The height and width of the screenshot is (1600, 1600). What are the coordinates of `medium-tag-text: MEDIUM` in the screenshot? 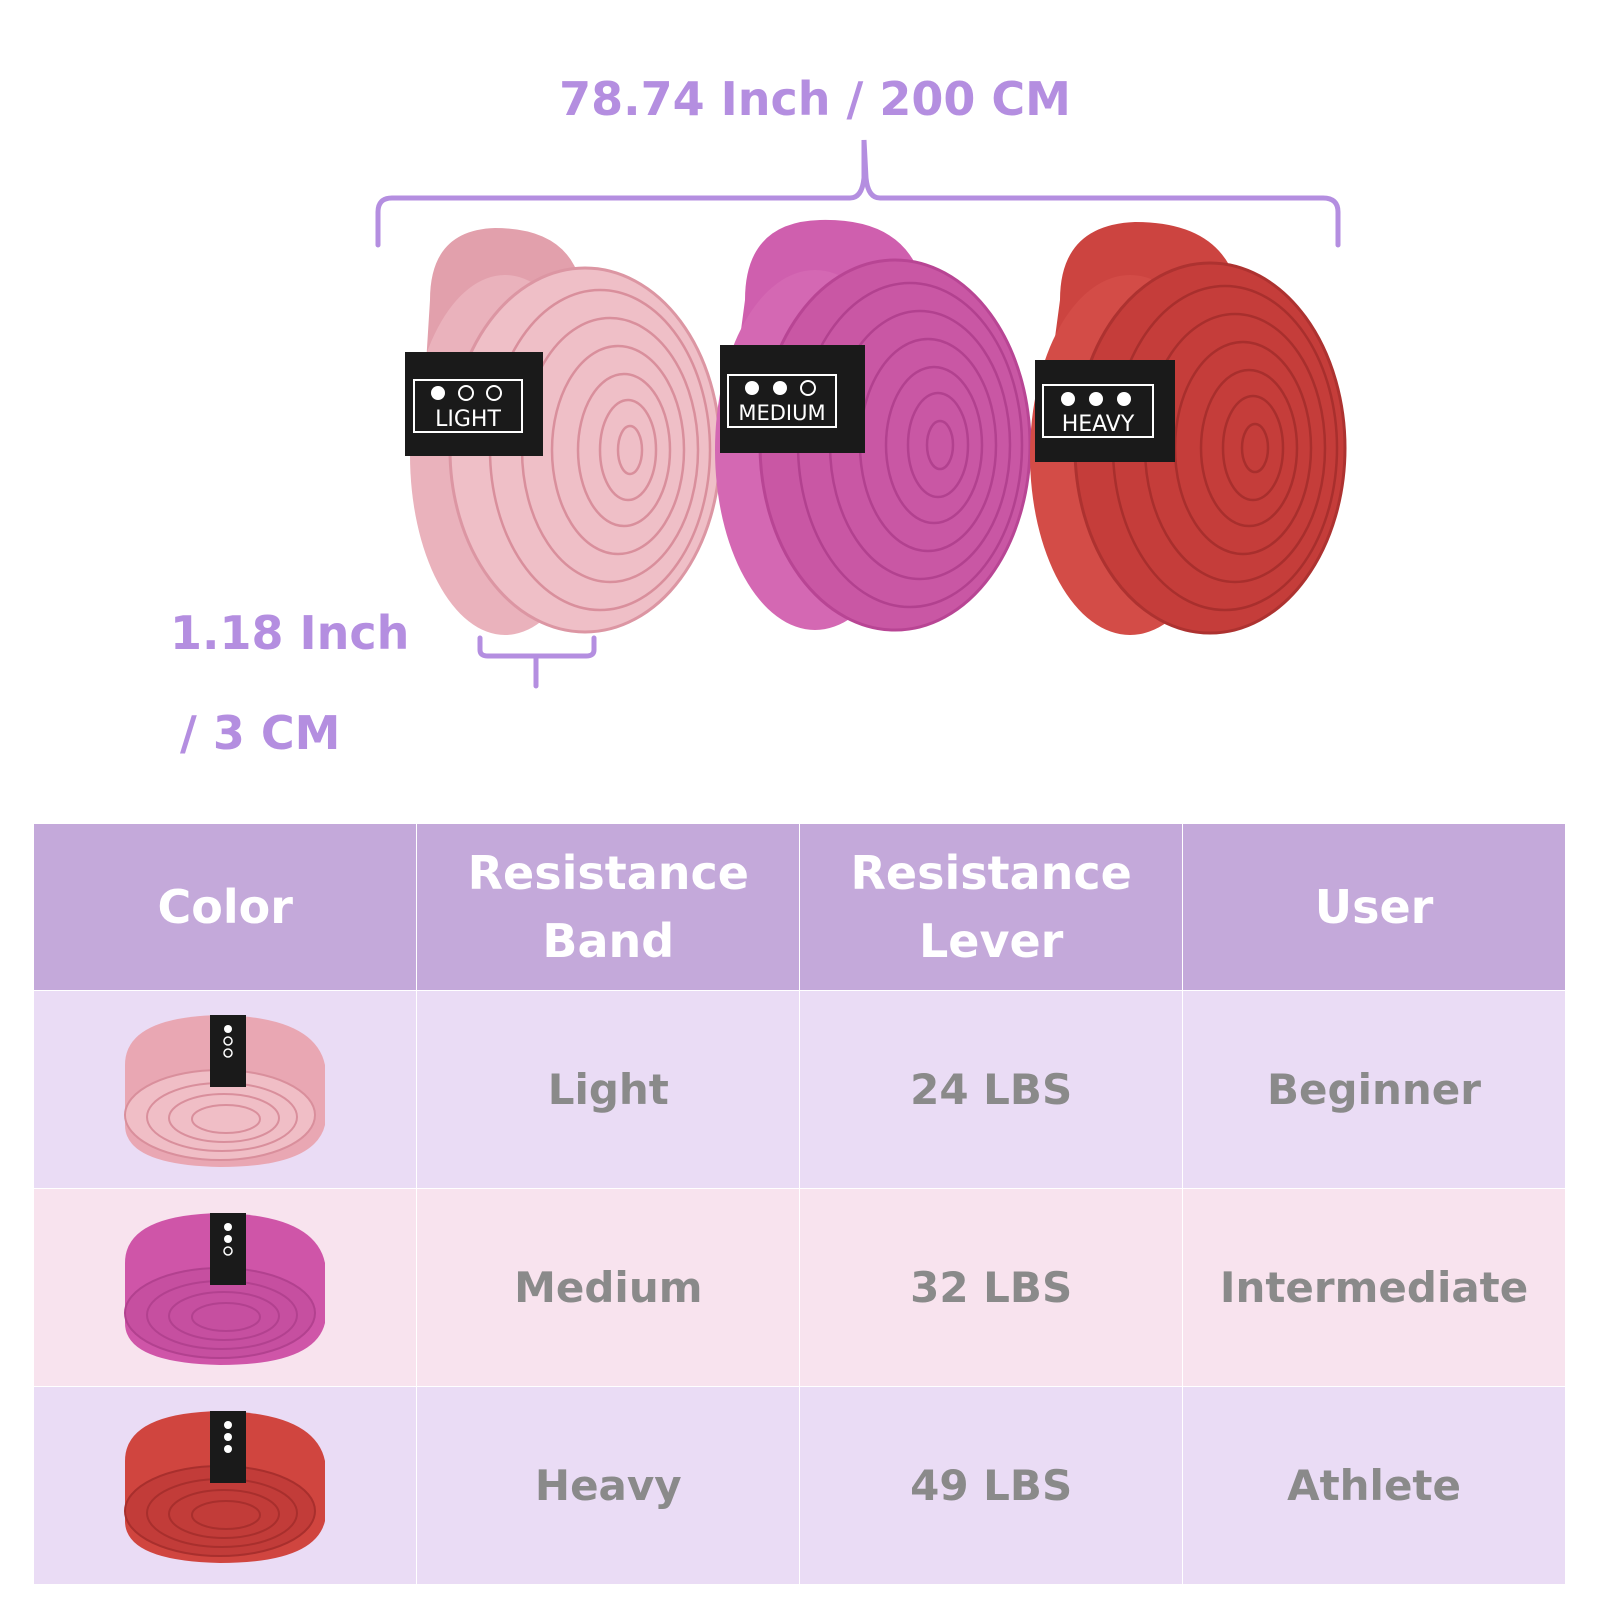 It's located at (781, 413).